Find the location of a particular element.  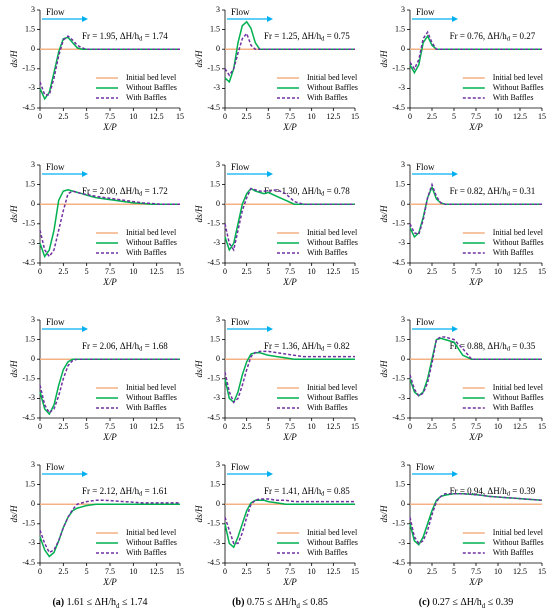

annotation-text: Fr = 1.25, ΔH/h is located at coordinates (293, 36).